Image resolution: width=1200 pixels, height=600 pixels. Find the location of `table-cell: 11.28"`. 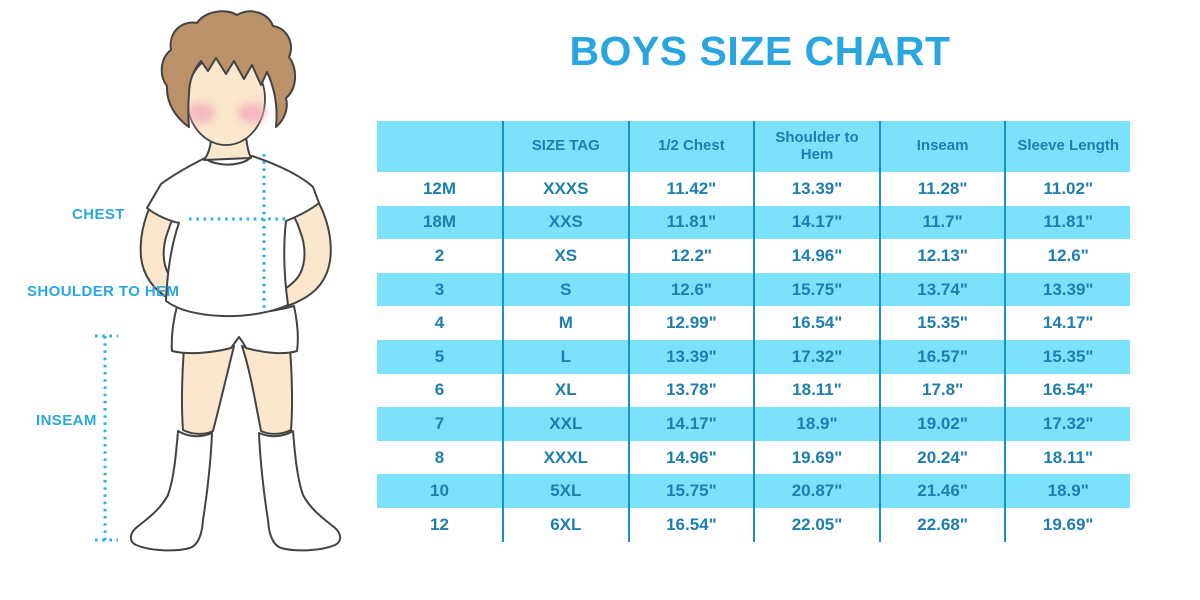

table-cell: 11.28" is located at coordinates (941, 189).